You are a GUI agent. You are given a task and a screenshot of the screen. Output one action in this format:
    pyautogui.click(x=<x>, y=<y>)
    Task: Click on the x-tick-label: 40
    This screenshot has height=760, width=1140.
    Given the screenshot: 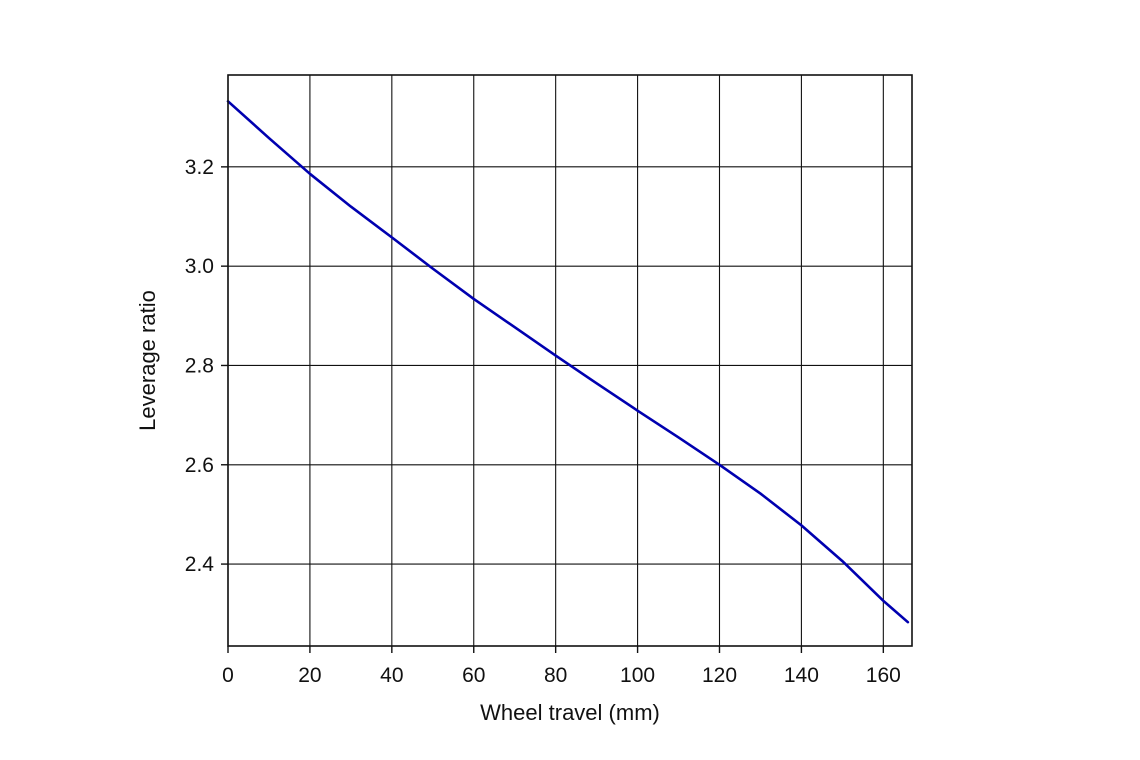 What is the action you would take?
    pyautogui.click(x=391, y=675)
    